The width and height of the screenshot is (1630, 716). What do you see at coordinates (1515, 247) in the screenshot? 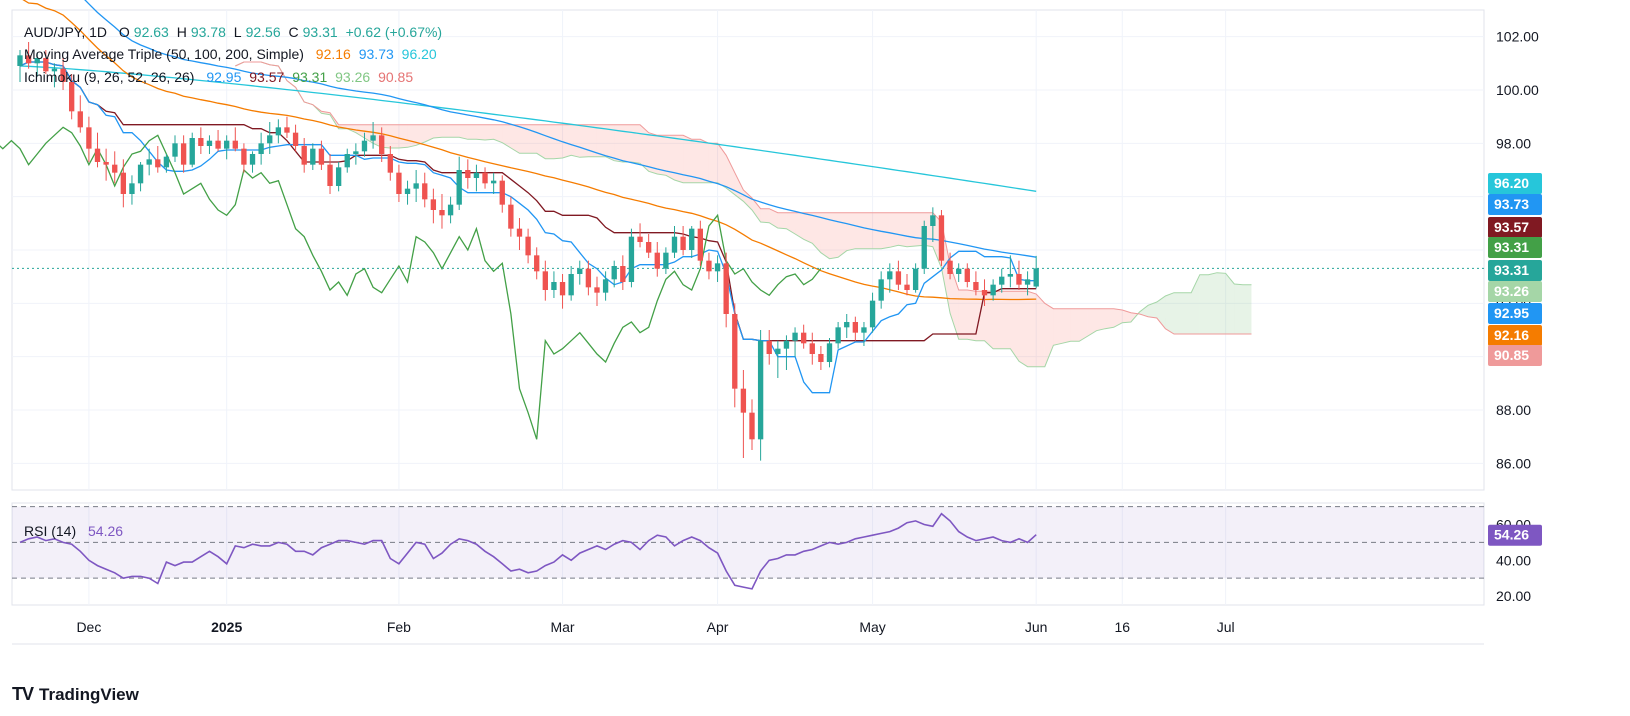
I see `ichimoku-lagging-badge` at bounding box center [1515, 247].